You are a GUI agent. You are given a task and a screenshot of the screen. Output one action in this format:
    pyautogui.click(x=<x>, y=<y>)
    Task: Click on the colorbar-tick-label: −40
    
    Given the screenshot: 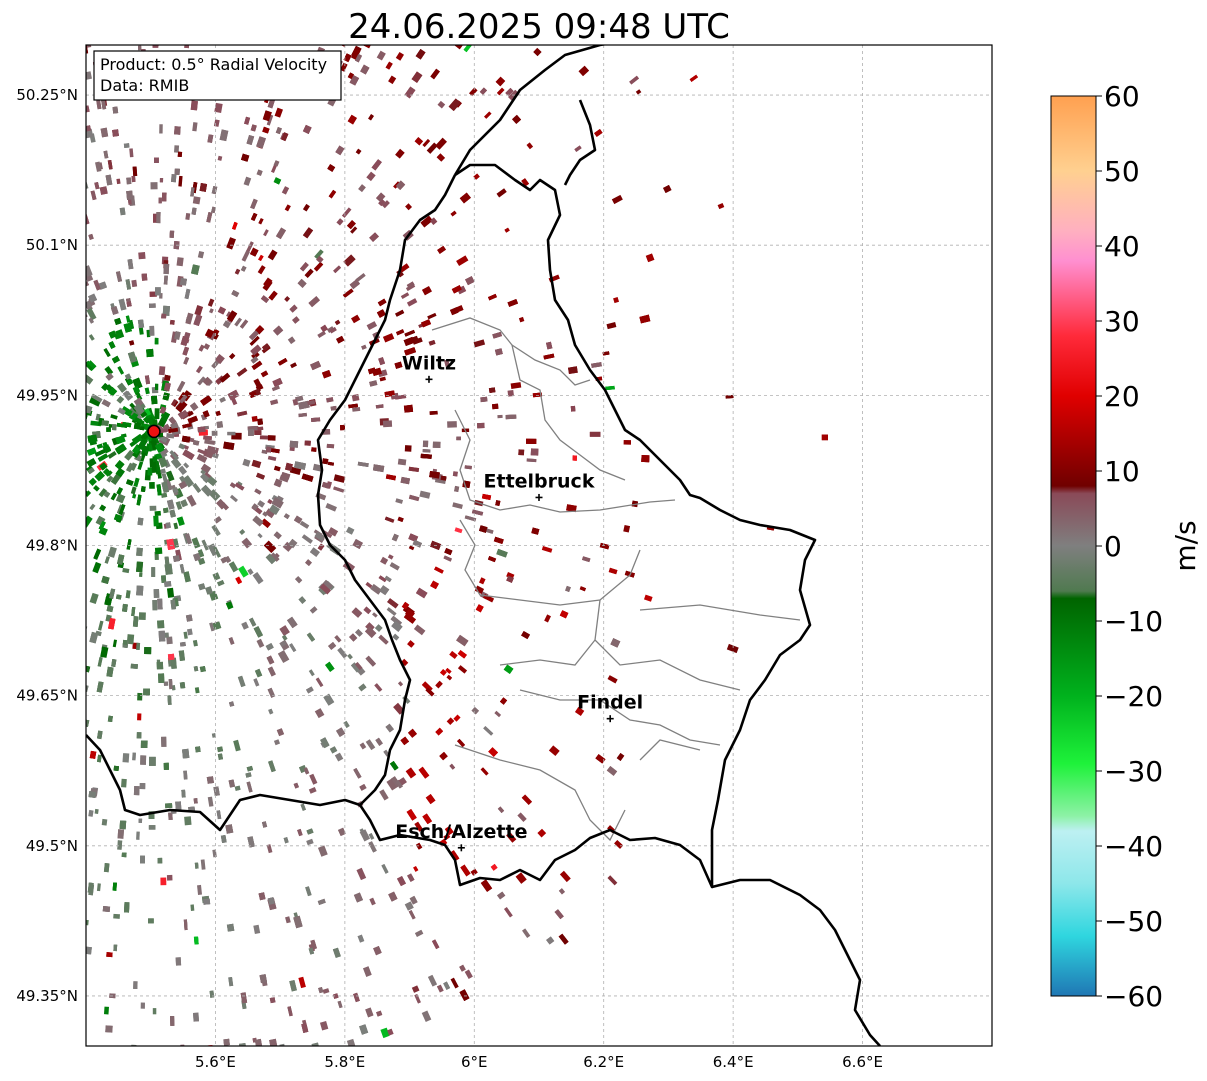 What is the action you would take?
    pyautogui.click(x=1133, y=846)
    